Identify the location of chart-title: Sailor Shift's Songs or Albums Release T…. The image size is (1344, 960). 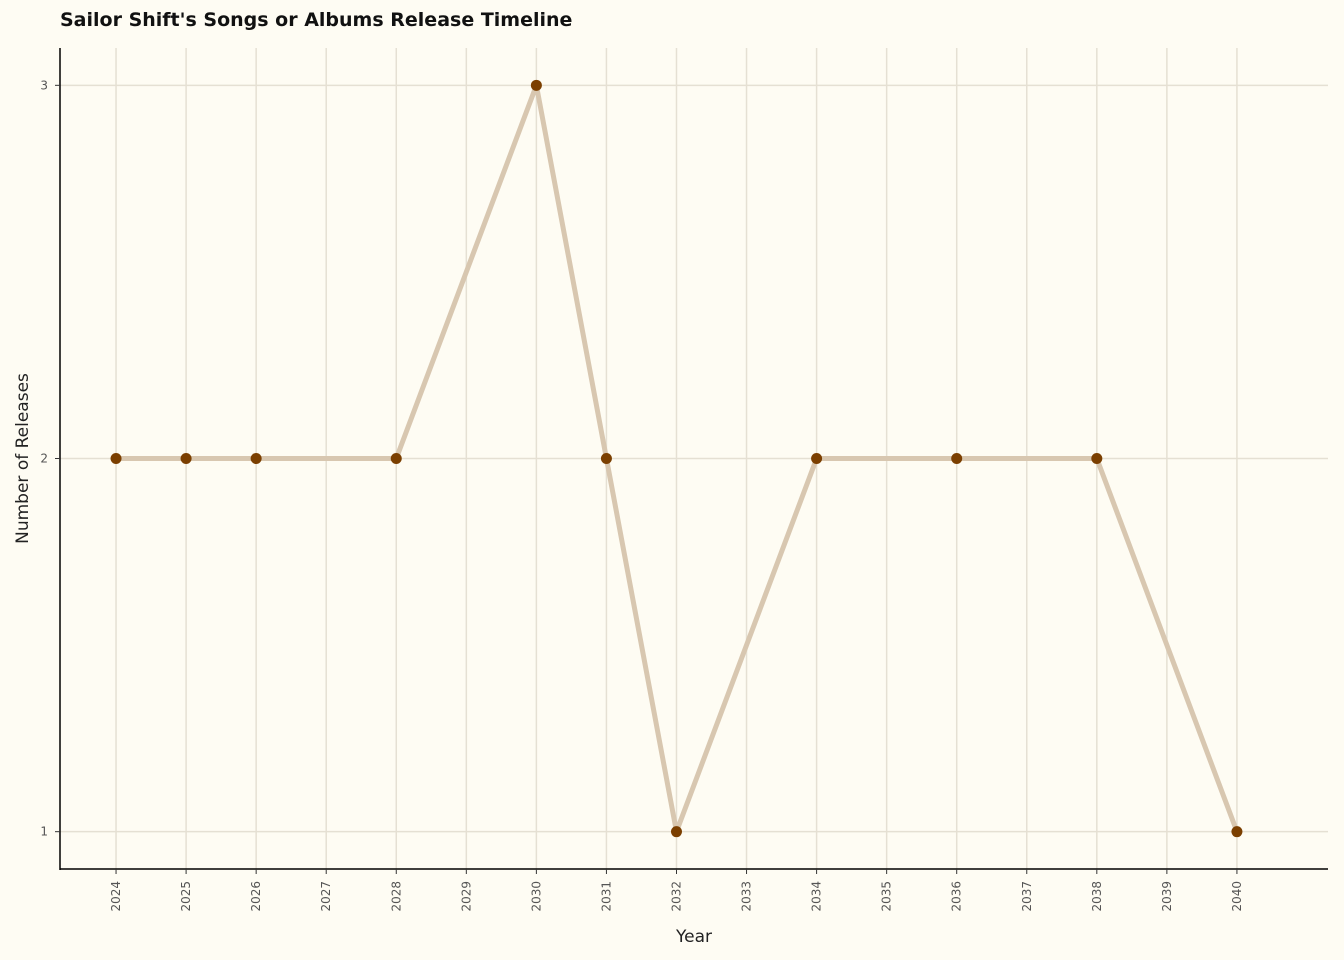
(316, 20).